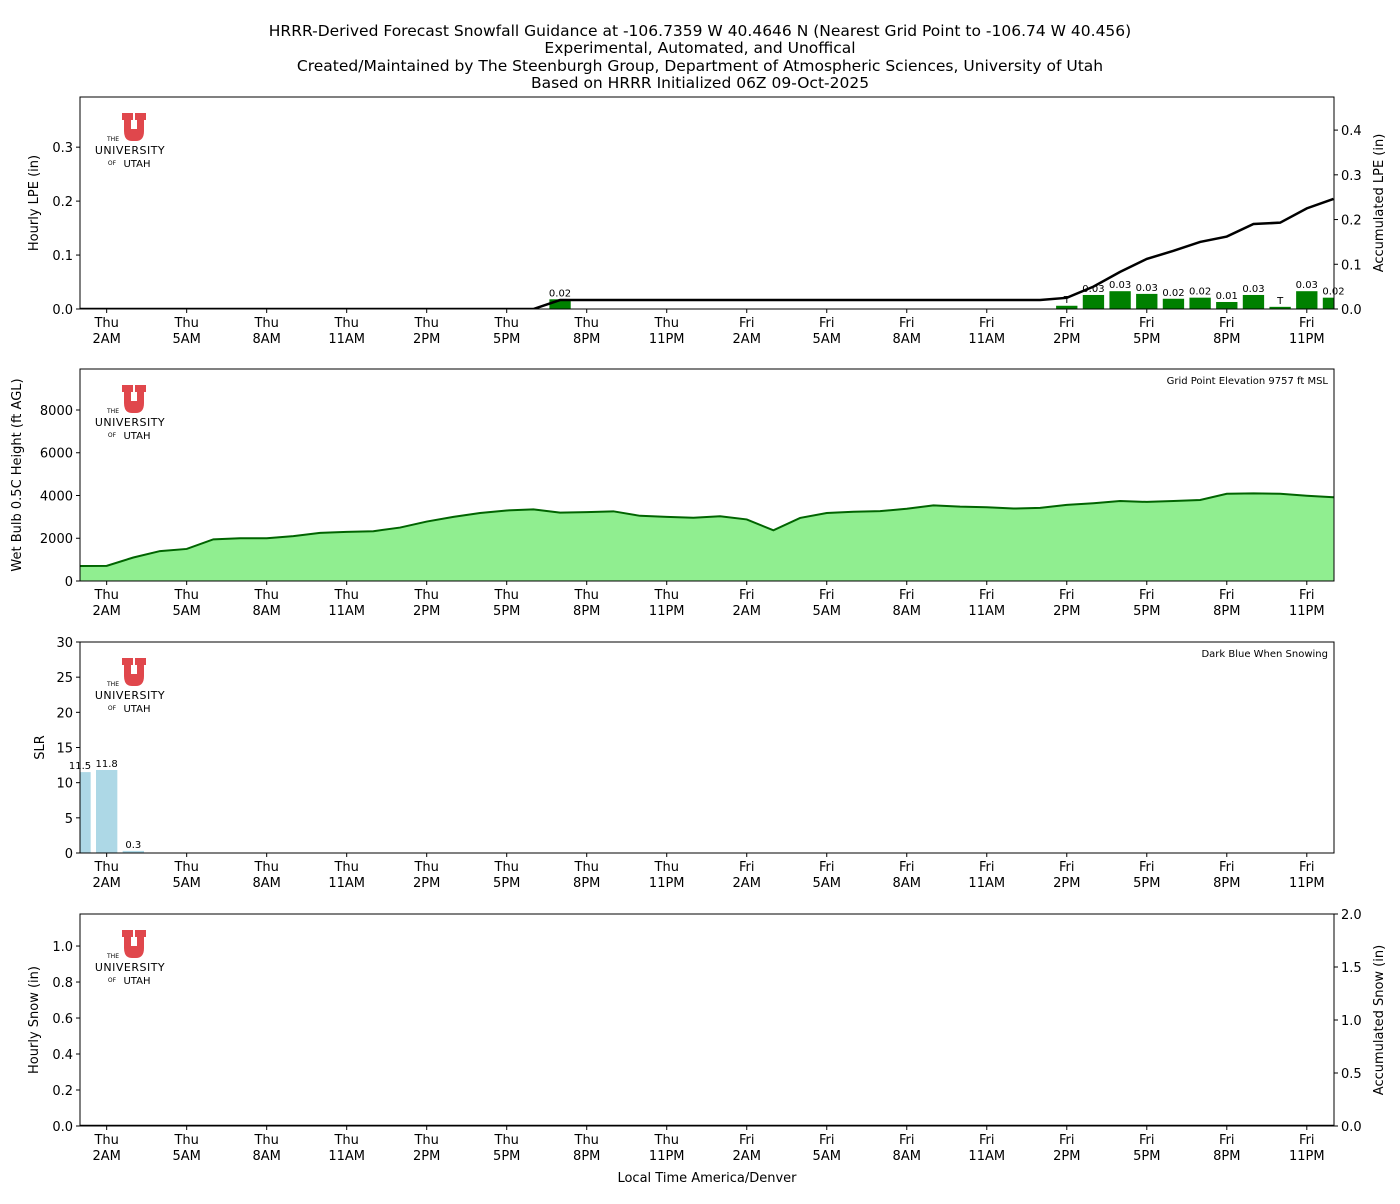  What do you see at coordinates (1351, 265) in the screenshot?
I see `right-y-tick-label: 0.1` at bounding box center [1351, 265].